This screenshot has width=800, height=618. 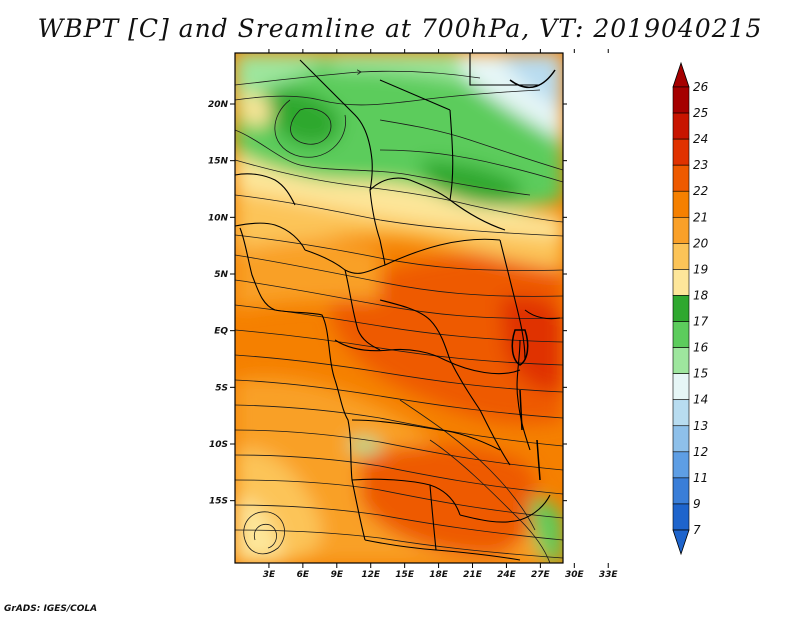 What do you see at coordinates (700, 165) in the screenshot?
I see `colorbar-label: 23` at bounding box center [700, 165].